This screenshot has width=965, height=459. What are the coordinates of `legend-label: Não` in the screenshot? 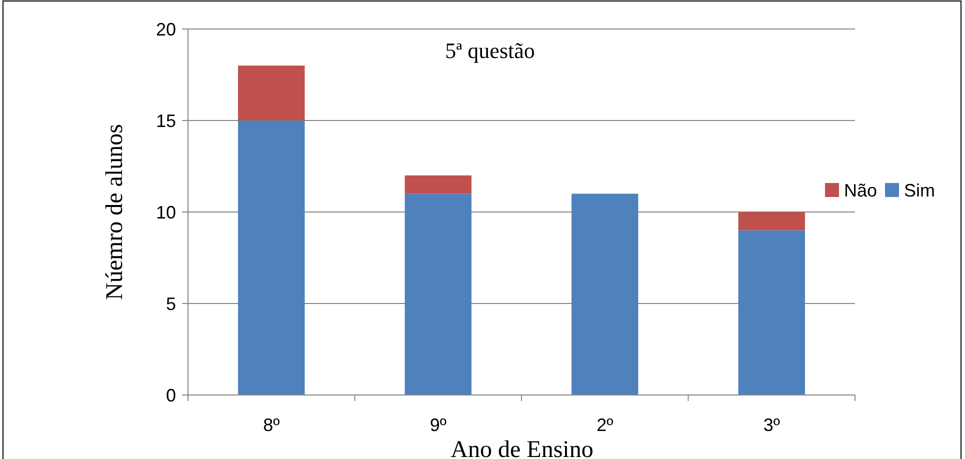 It's located at (861, 190).